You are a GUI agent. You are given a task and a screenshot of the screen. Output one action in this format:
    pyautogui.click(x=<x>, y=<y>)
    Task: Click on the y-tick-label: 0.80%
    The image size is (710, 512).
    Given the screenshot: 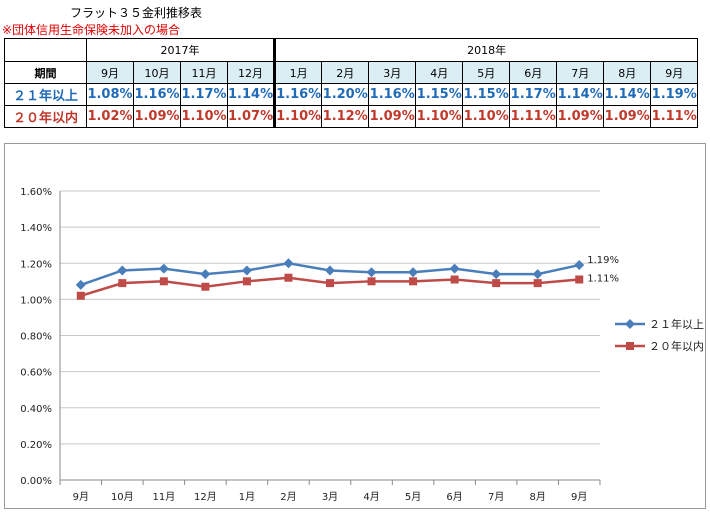 What is the action you would take?
    pyautogui.click(x=36, y=337)
    